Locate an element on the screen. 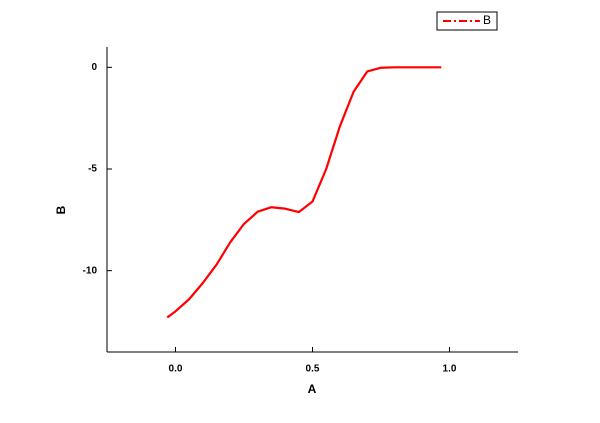 The image size is (600, 423). x-tick-label: 0.5 is located at coordinates (313, 369).